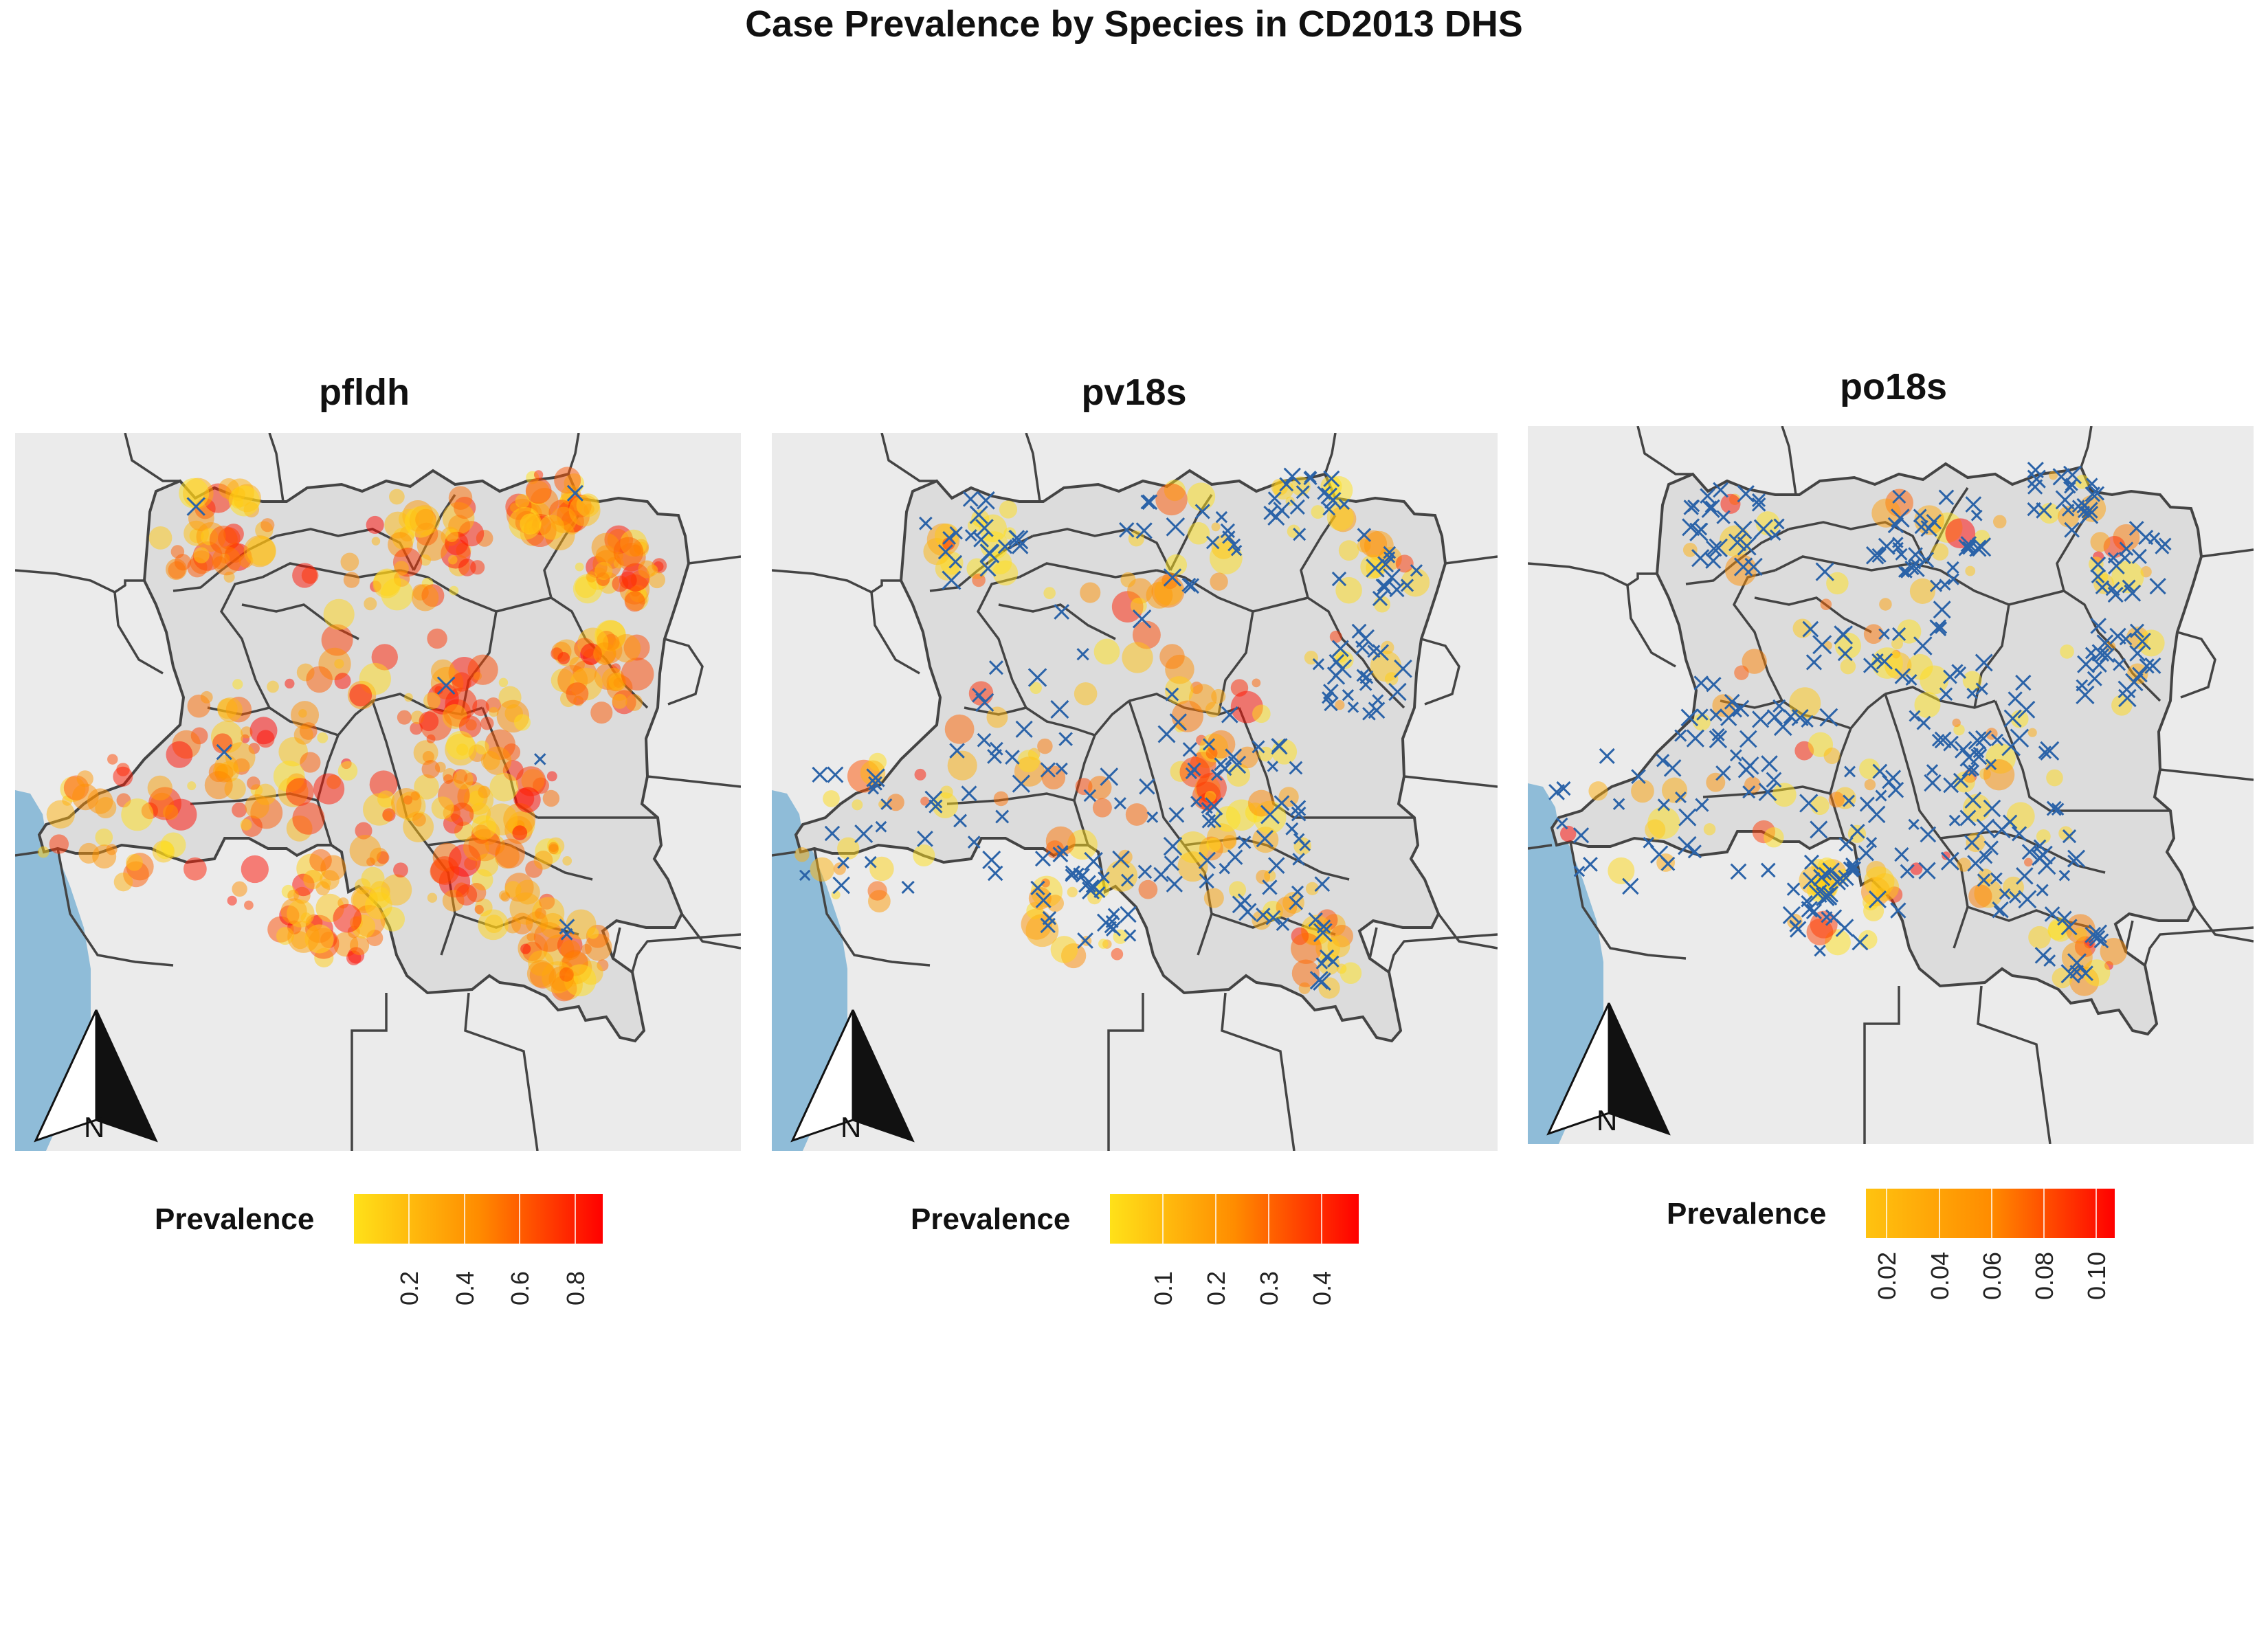  Describe the element at coordinates (364, 392) in the screenshot. I see `panel-title-pfldh: pfldh` at that location.